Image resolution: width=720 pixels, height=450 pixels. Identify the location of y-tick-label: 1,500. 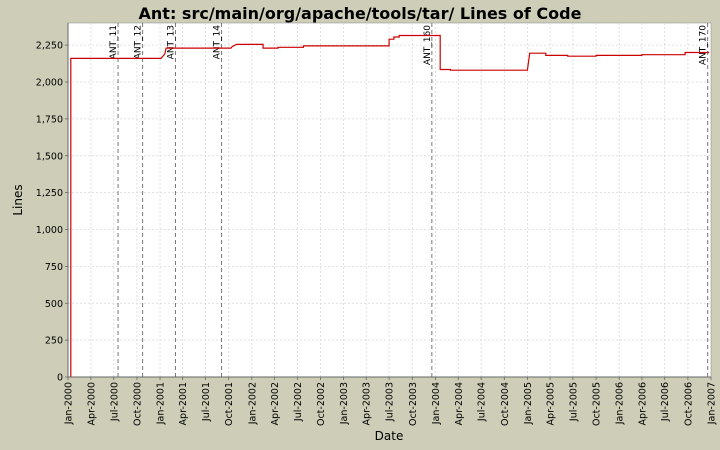
(49, 156).